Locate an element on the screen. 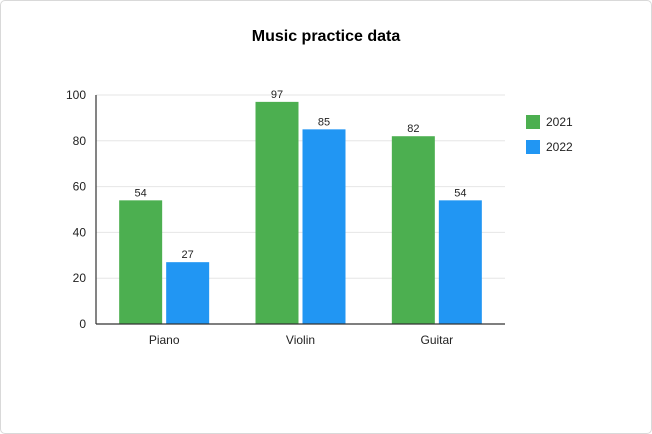 The image size is (652, 434). y-tick-label: 0 is located at coordinates (82, 324).